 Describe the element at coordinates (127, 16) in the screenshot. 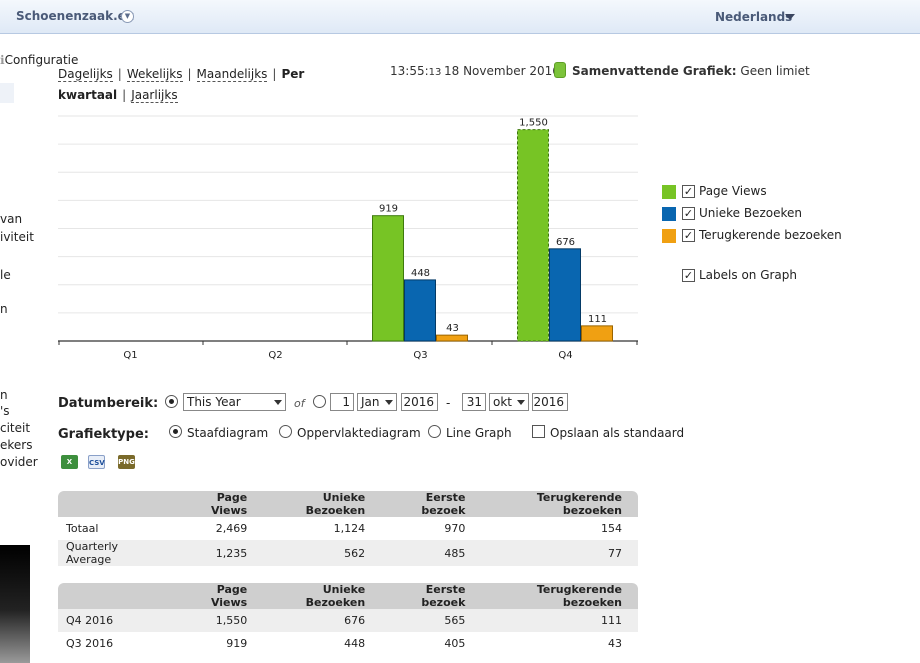

I see `site-dropdown-icon: ▼` at that location.